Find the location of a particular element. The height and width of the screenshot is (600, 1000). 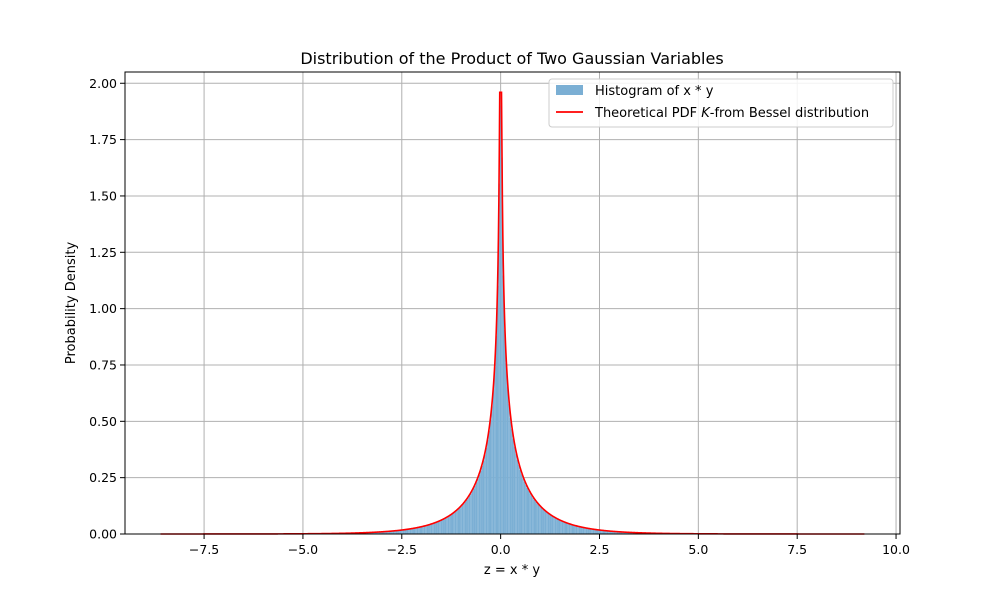

legend-histogram-swatch is located at coordinates (569, 90).